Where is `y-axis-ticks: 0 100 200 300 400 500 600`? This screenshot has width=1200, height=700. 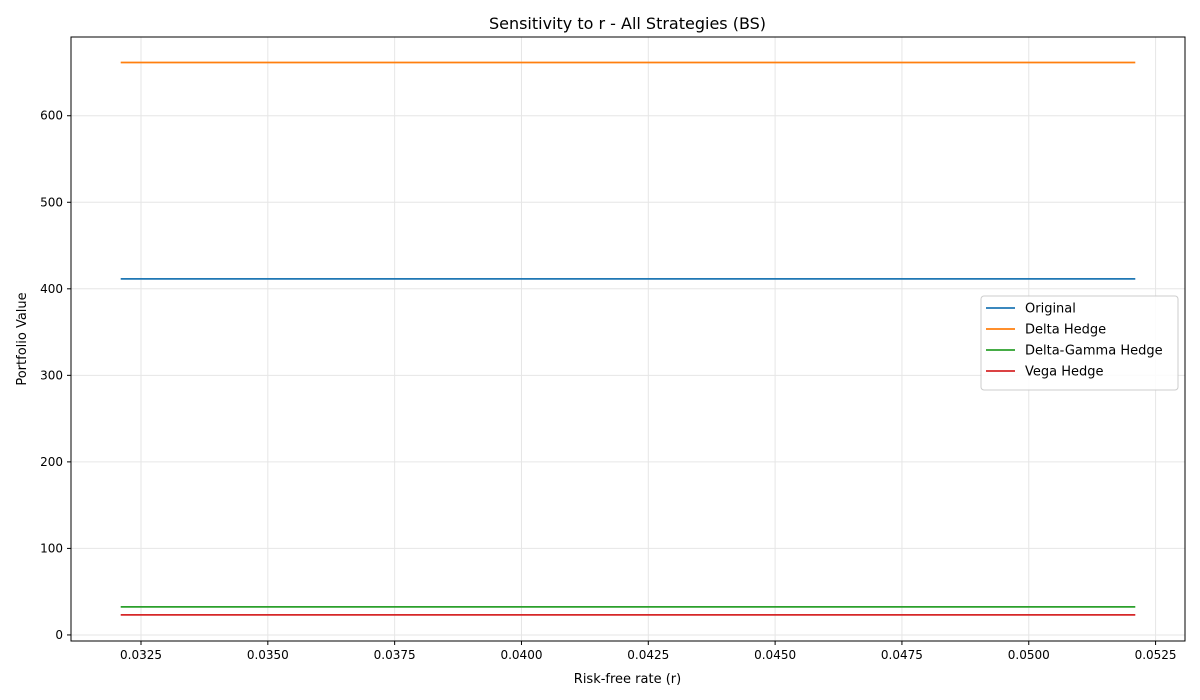
y-axis-ticks: 0 100 200 300 400 500 600 is located at coordinates (55, 375).